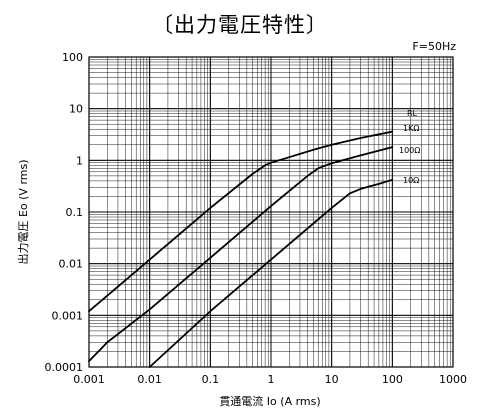  What do you see at coordinates (411, 128) in the screenshot?
I see `series-label-1: 1KΩ` at bounding box center [411, 128].